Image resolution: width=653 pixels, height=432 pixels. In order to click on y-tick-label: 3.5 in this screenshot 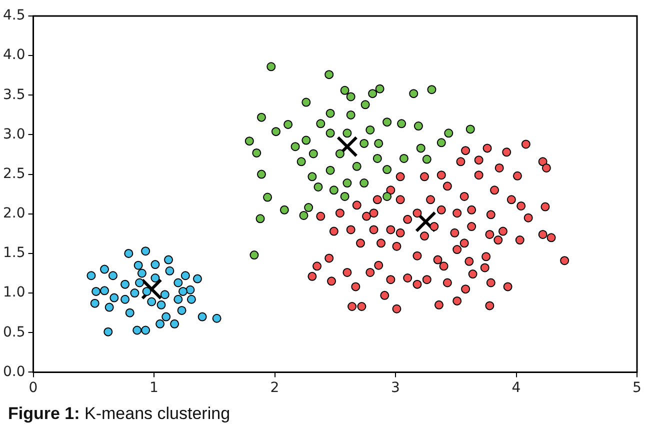, I will do `click(14, 94)`.